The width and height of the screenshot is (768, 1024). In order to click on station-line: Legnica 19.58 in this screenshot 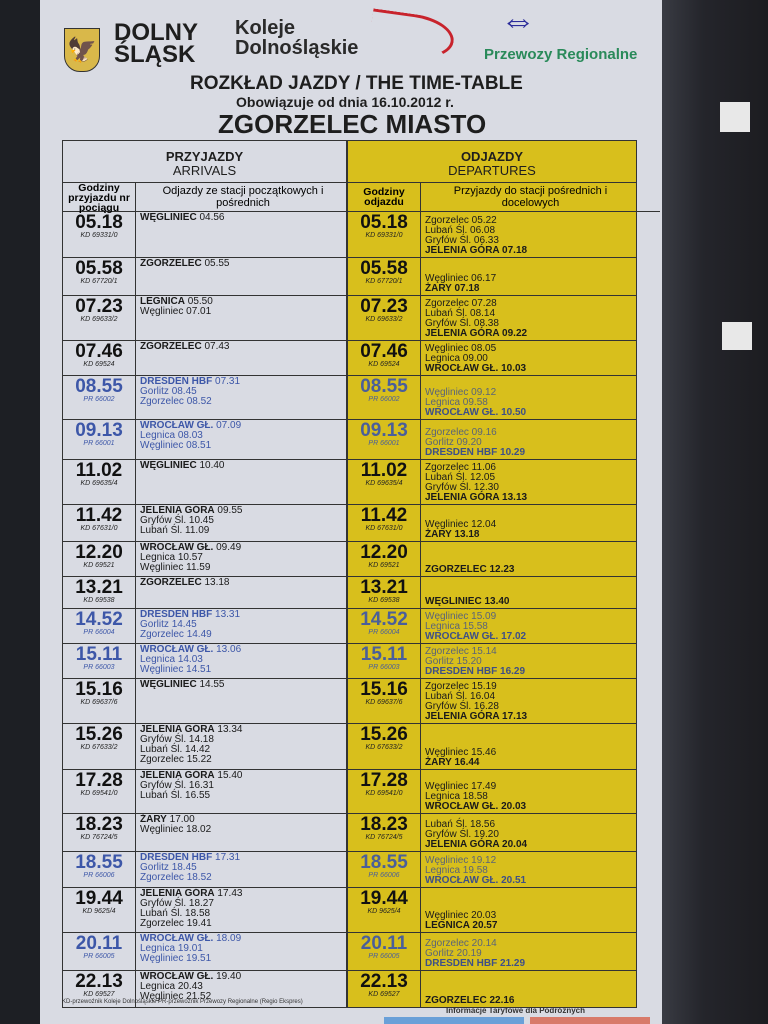, I will do `click(456, 870)`.